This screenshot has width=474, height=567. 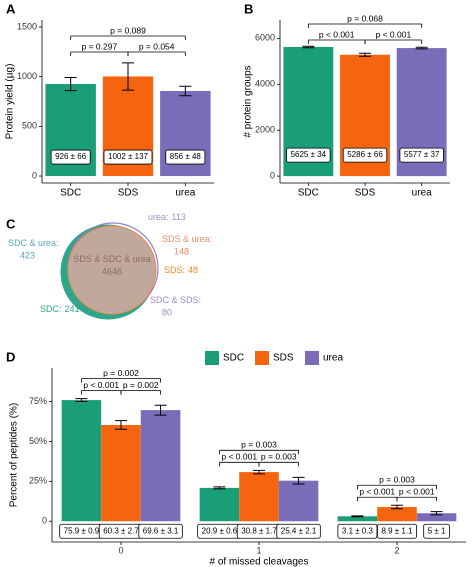 I want to click on value-label: 69.6 ± 3.1, so click(x=161, y=530).